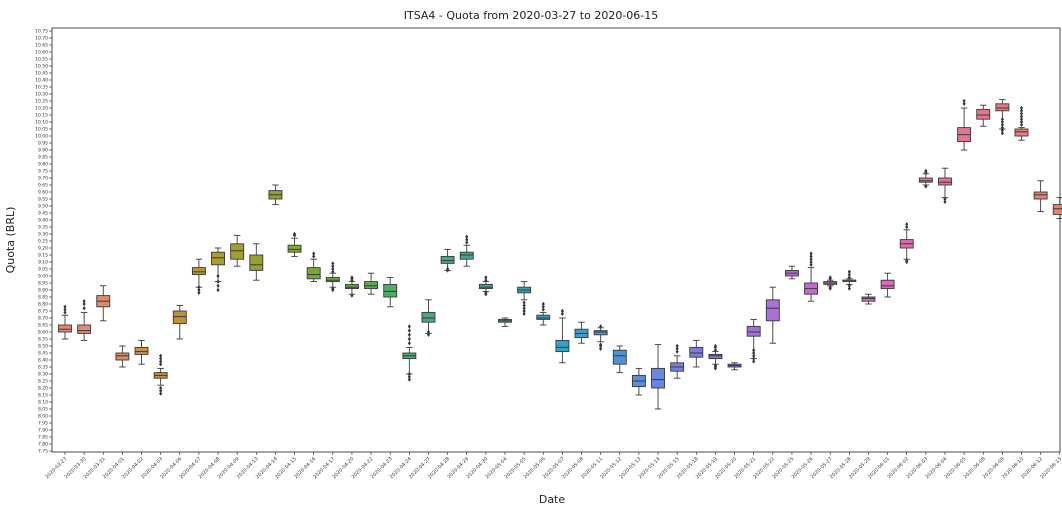 The width and height of the screenshot is (1062, 506). I want to click on y-tick-label: 10.05, so click(41, 130).